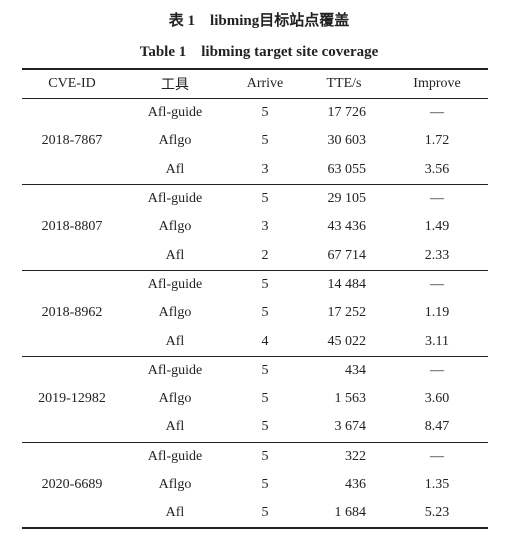 The height and width of the screenshot is (536, 518). What do you see at coordinates (344, 514) in the screenshot?
I see `cell: 1 684` at bounding box center [344, 514].